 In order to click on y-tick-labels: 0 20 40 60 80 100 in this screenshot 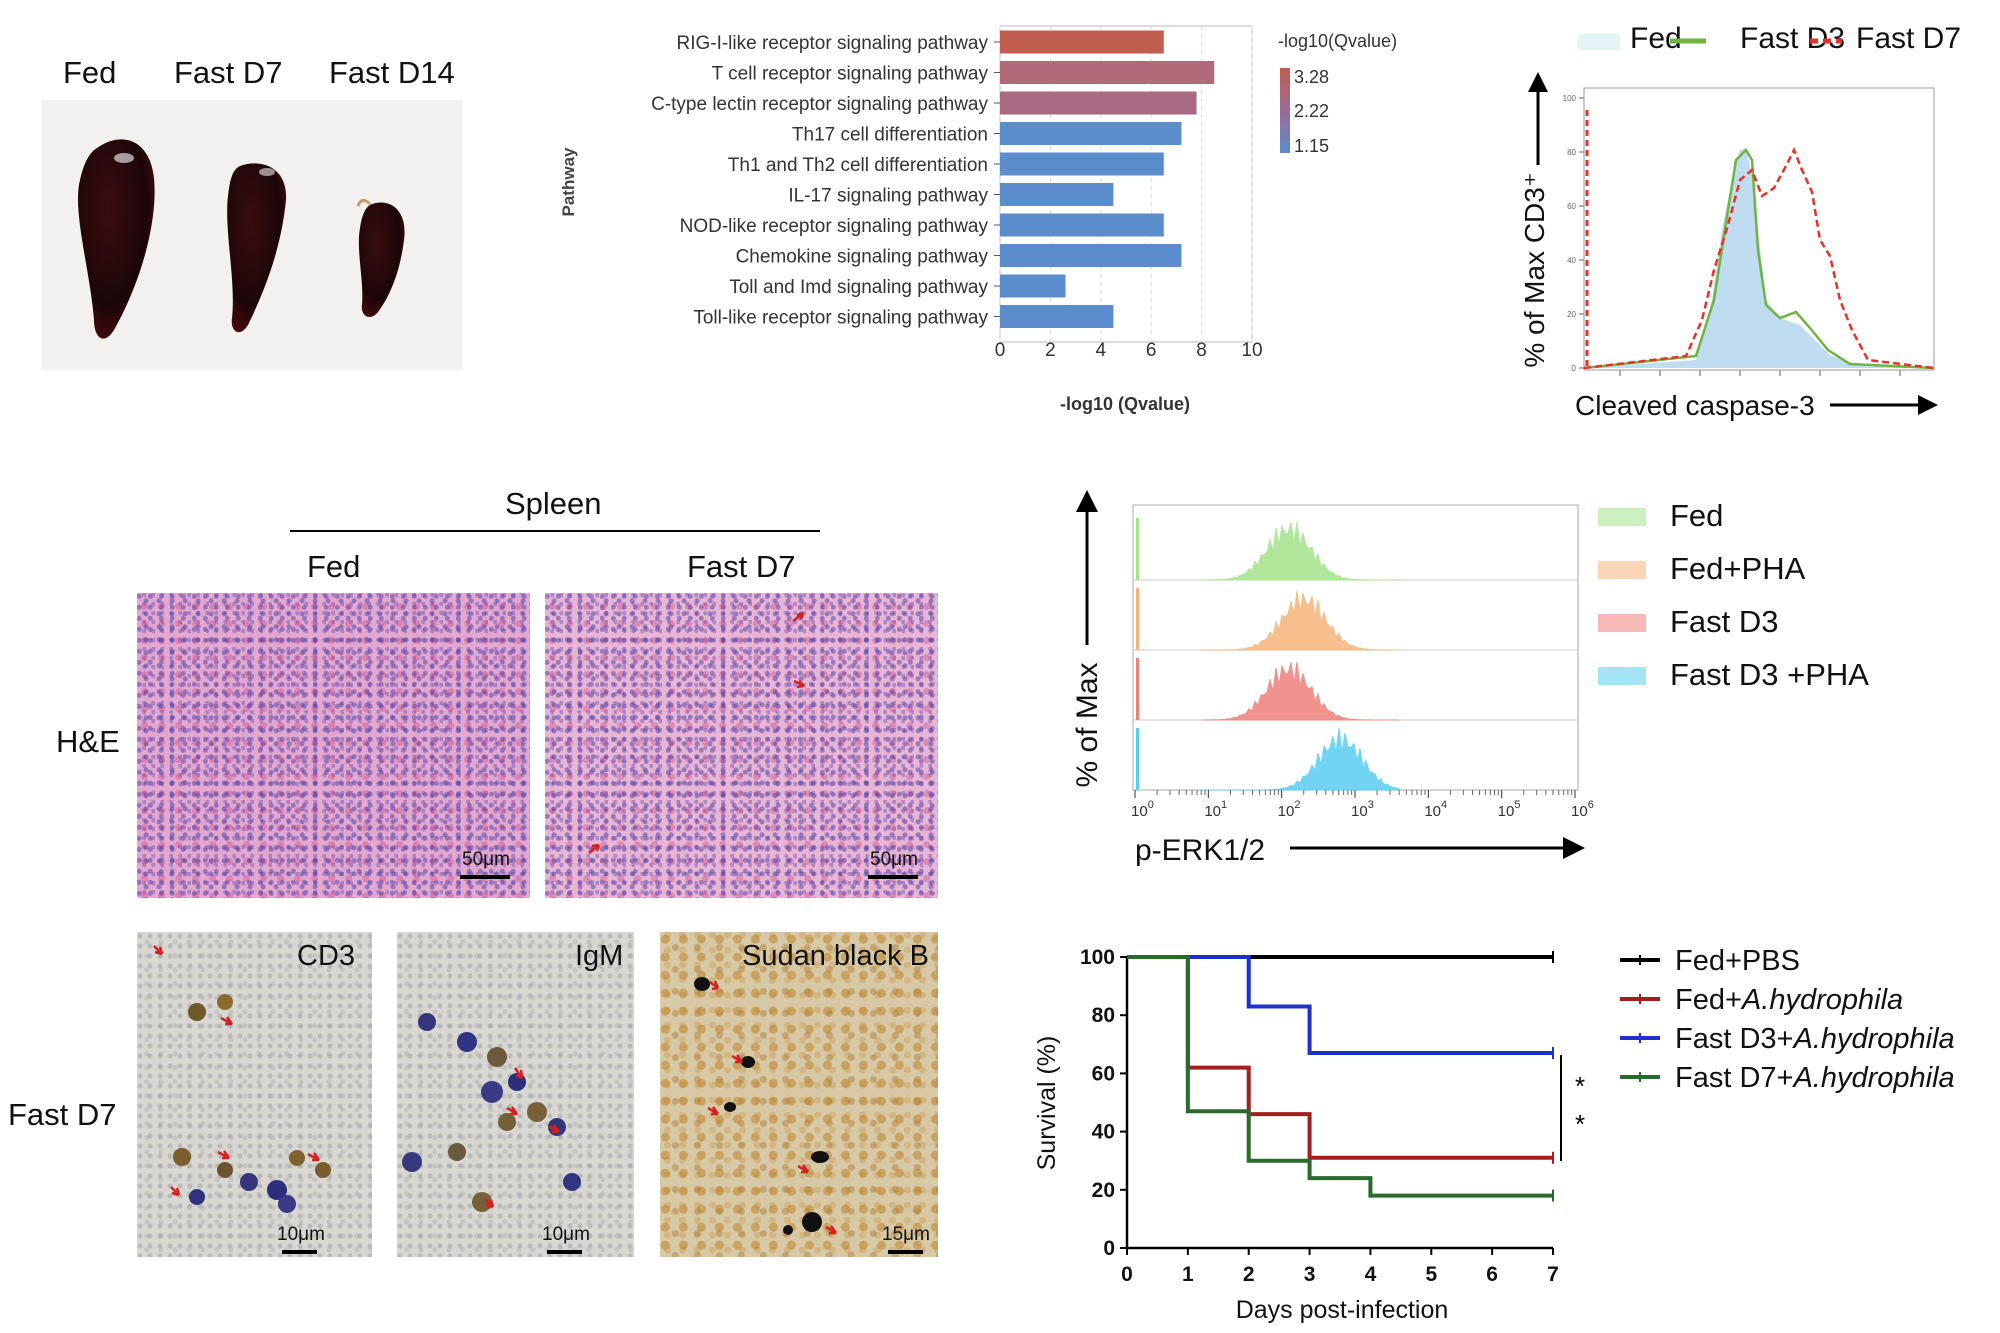, I will do `click(1573, 233)`.